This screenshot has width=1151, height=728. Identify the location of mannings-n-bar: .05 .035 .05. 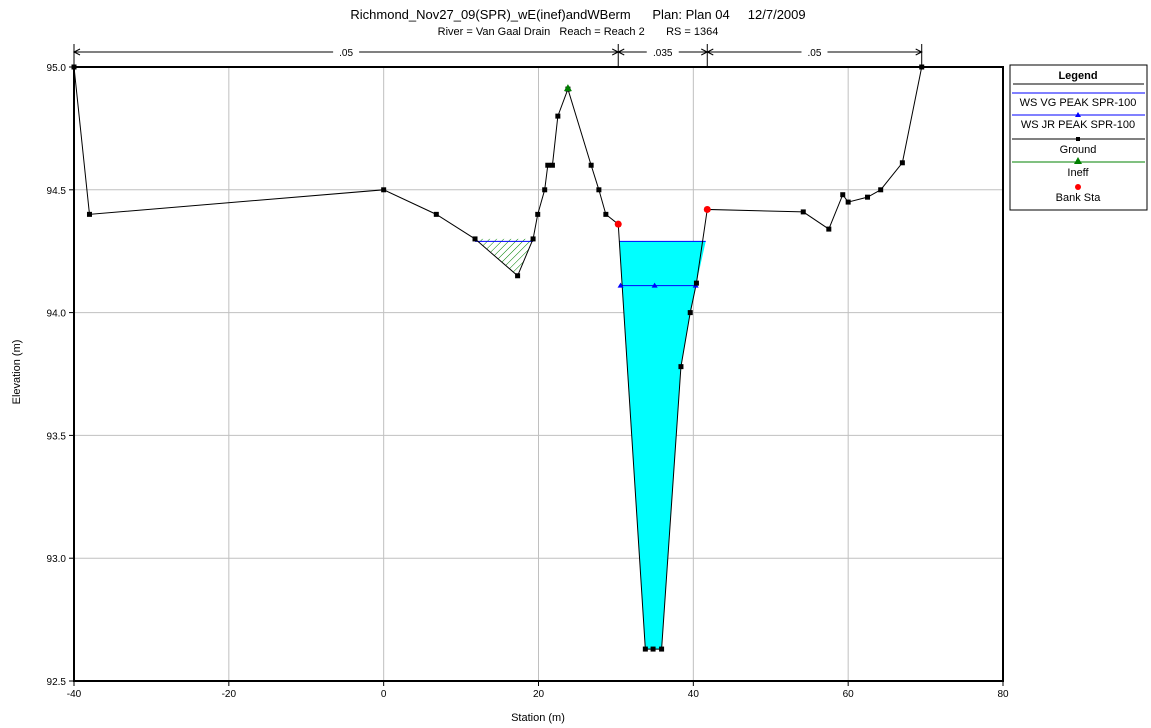
(497, 55).